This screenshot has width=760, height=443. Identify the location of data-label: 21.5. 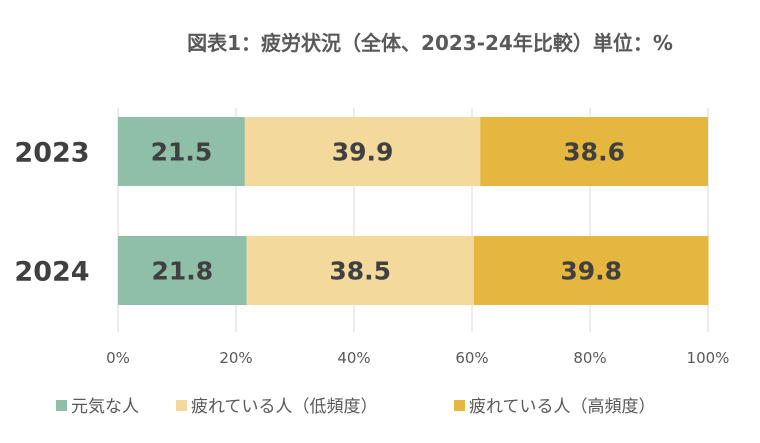
(182, 152).